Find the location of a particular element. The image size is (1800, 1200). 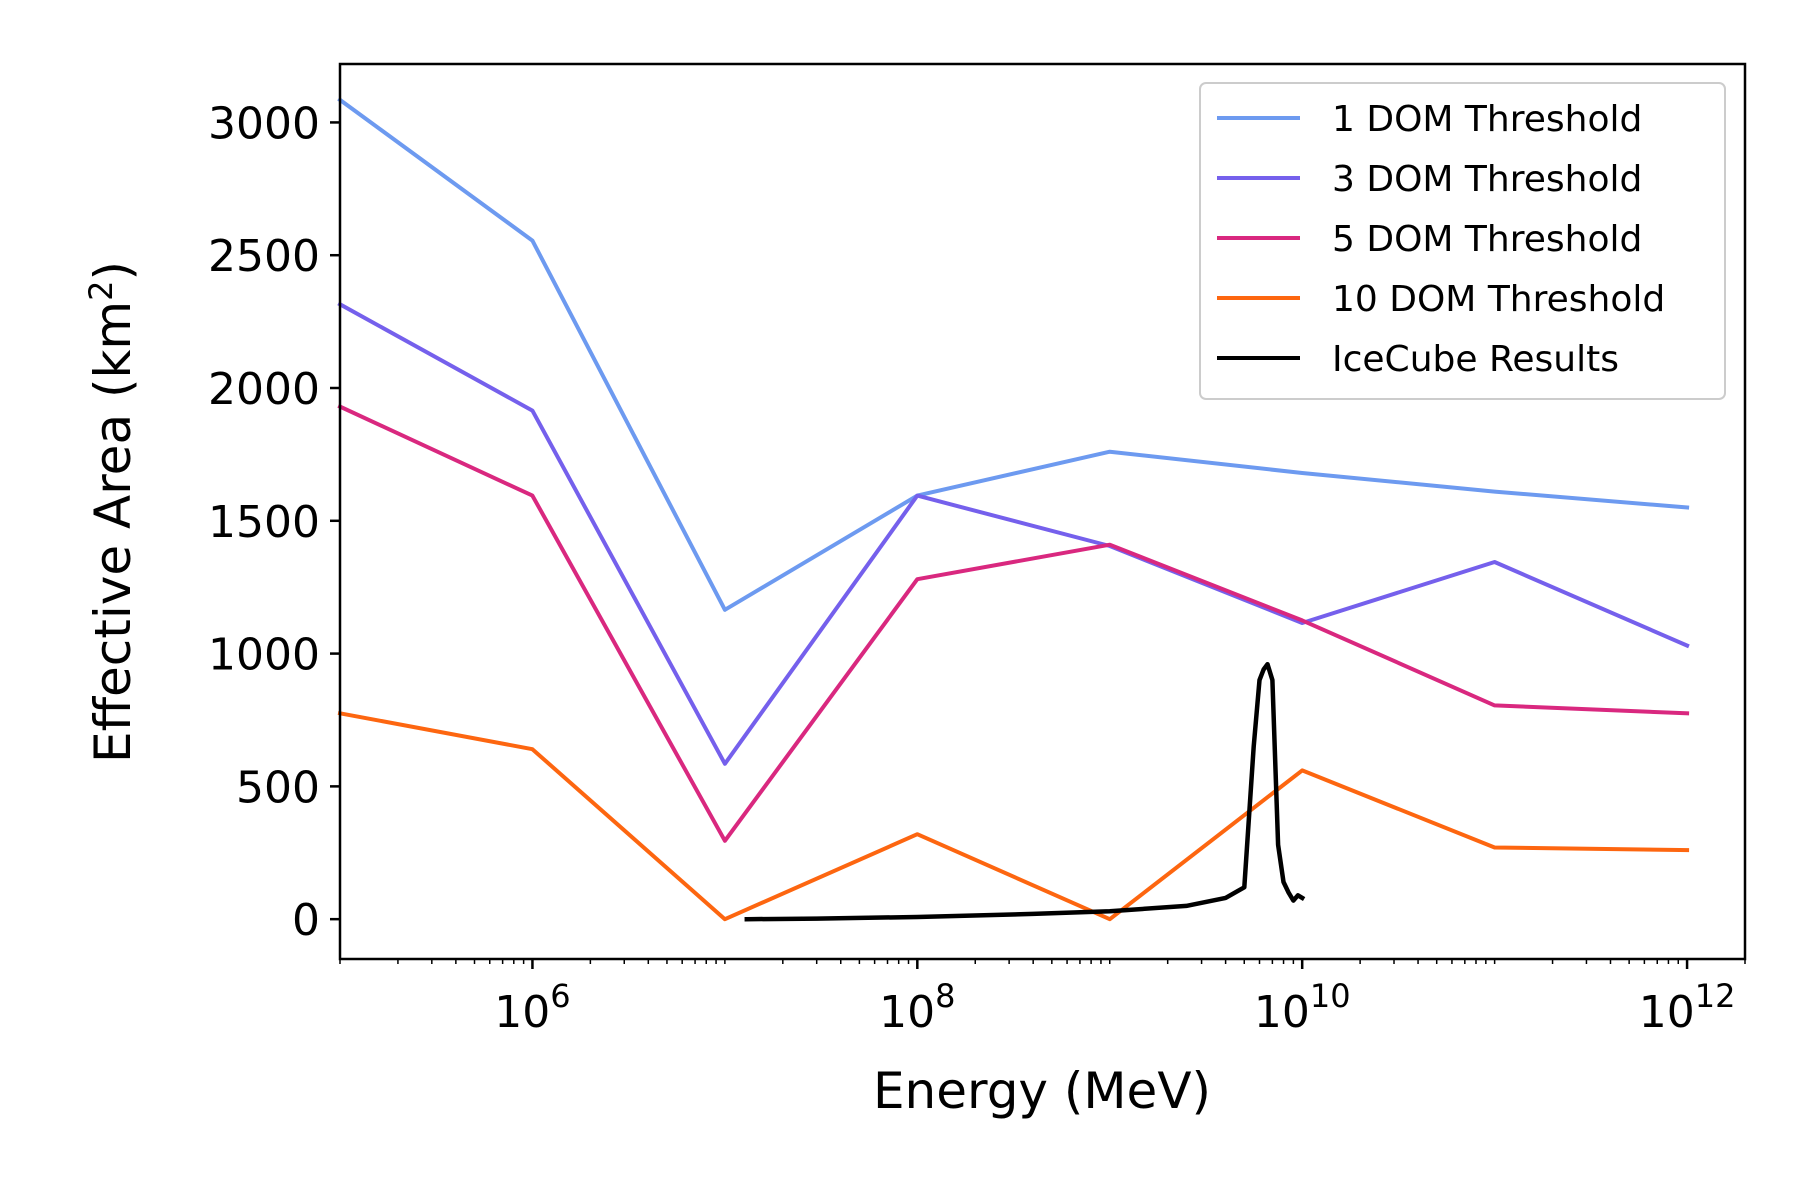

y-tick-label: 3000 is located at coordinates (264, 123).